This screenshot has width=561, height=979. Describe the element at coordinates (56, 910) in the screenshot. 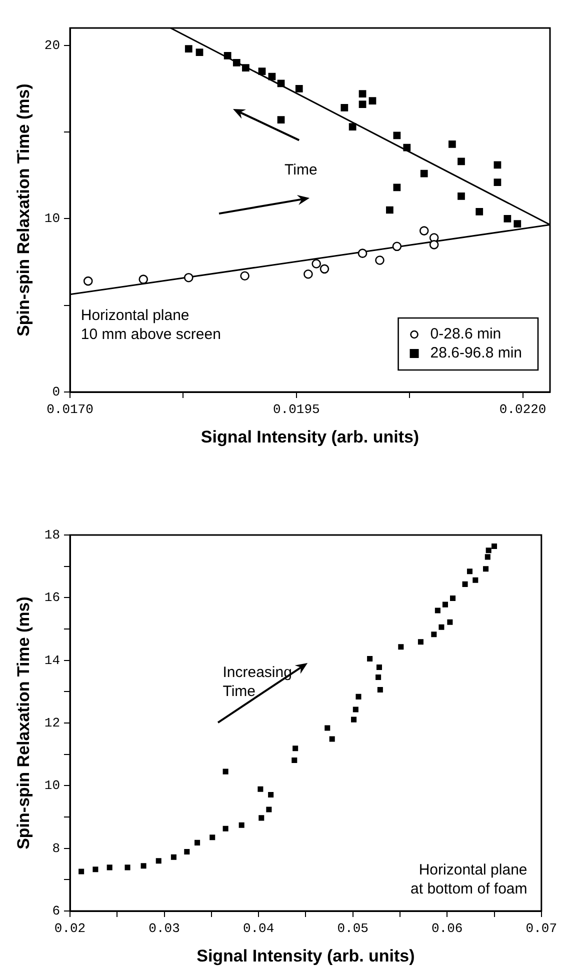

I see `y-tick-label: 6` at that location.